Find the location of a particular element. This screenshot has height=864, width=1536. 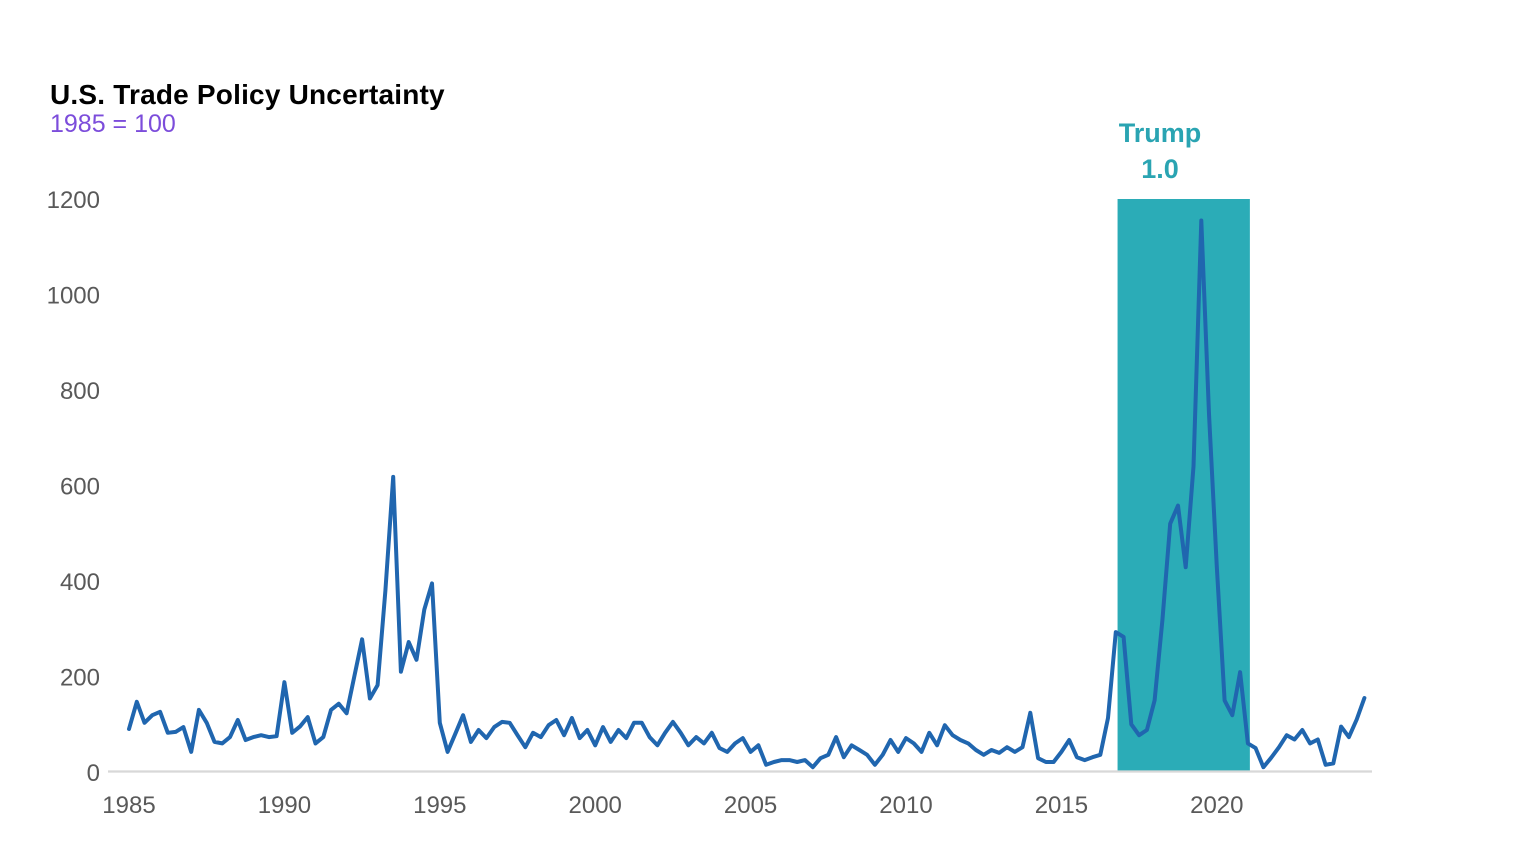

x-tick-label: 2010 is located at coordinates (905, 805).